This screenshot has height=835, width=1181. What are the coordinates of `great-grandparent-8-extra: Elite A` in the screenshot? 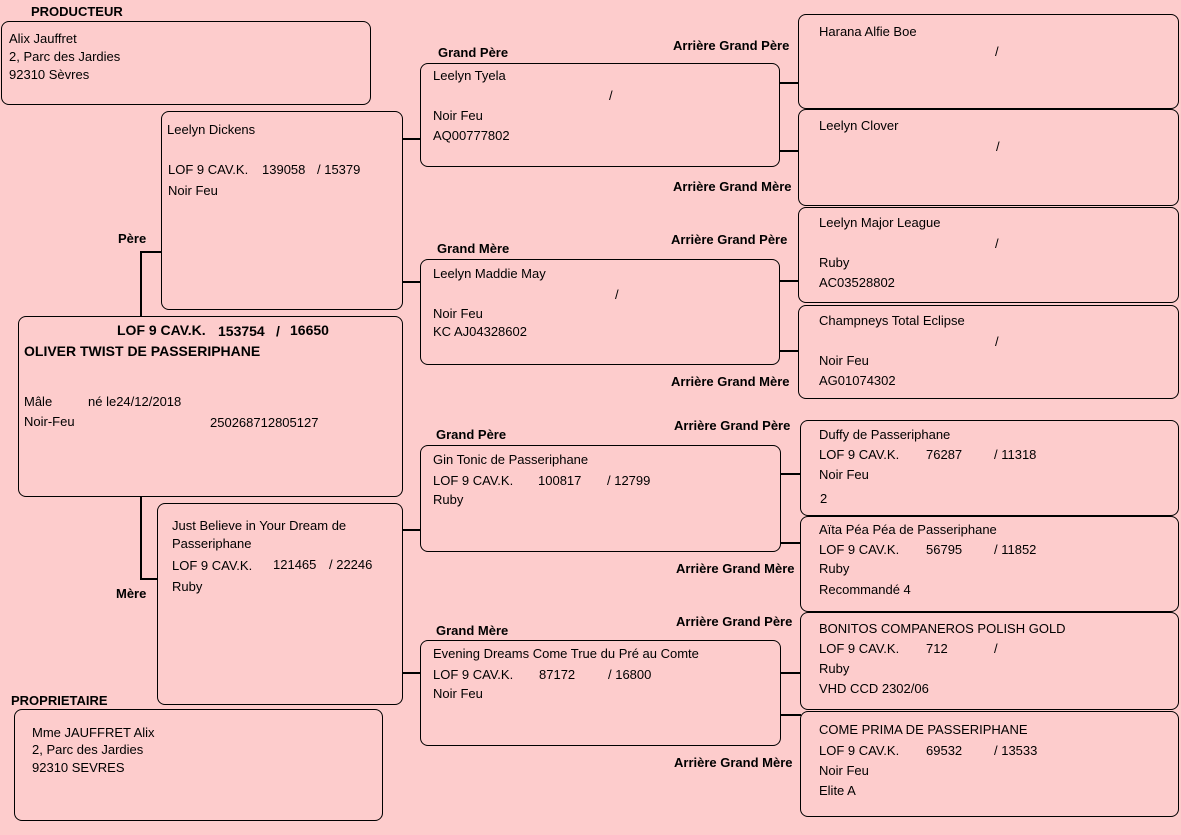 It's located at (837, 790).